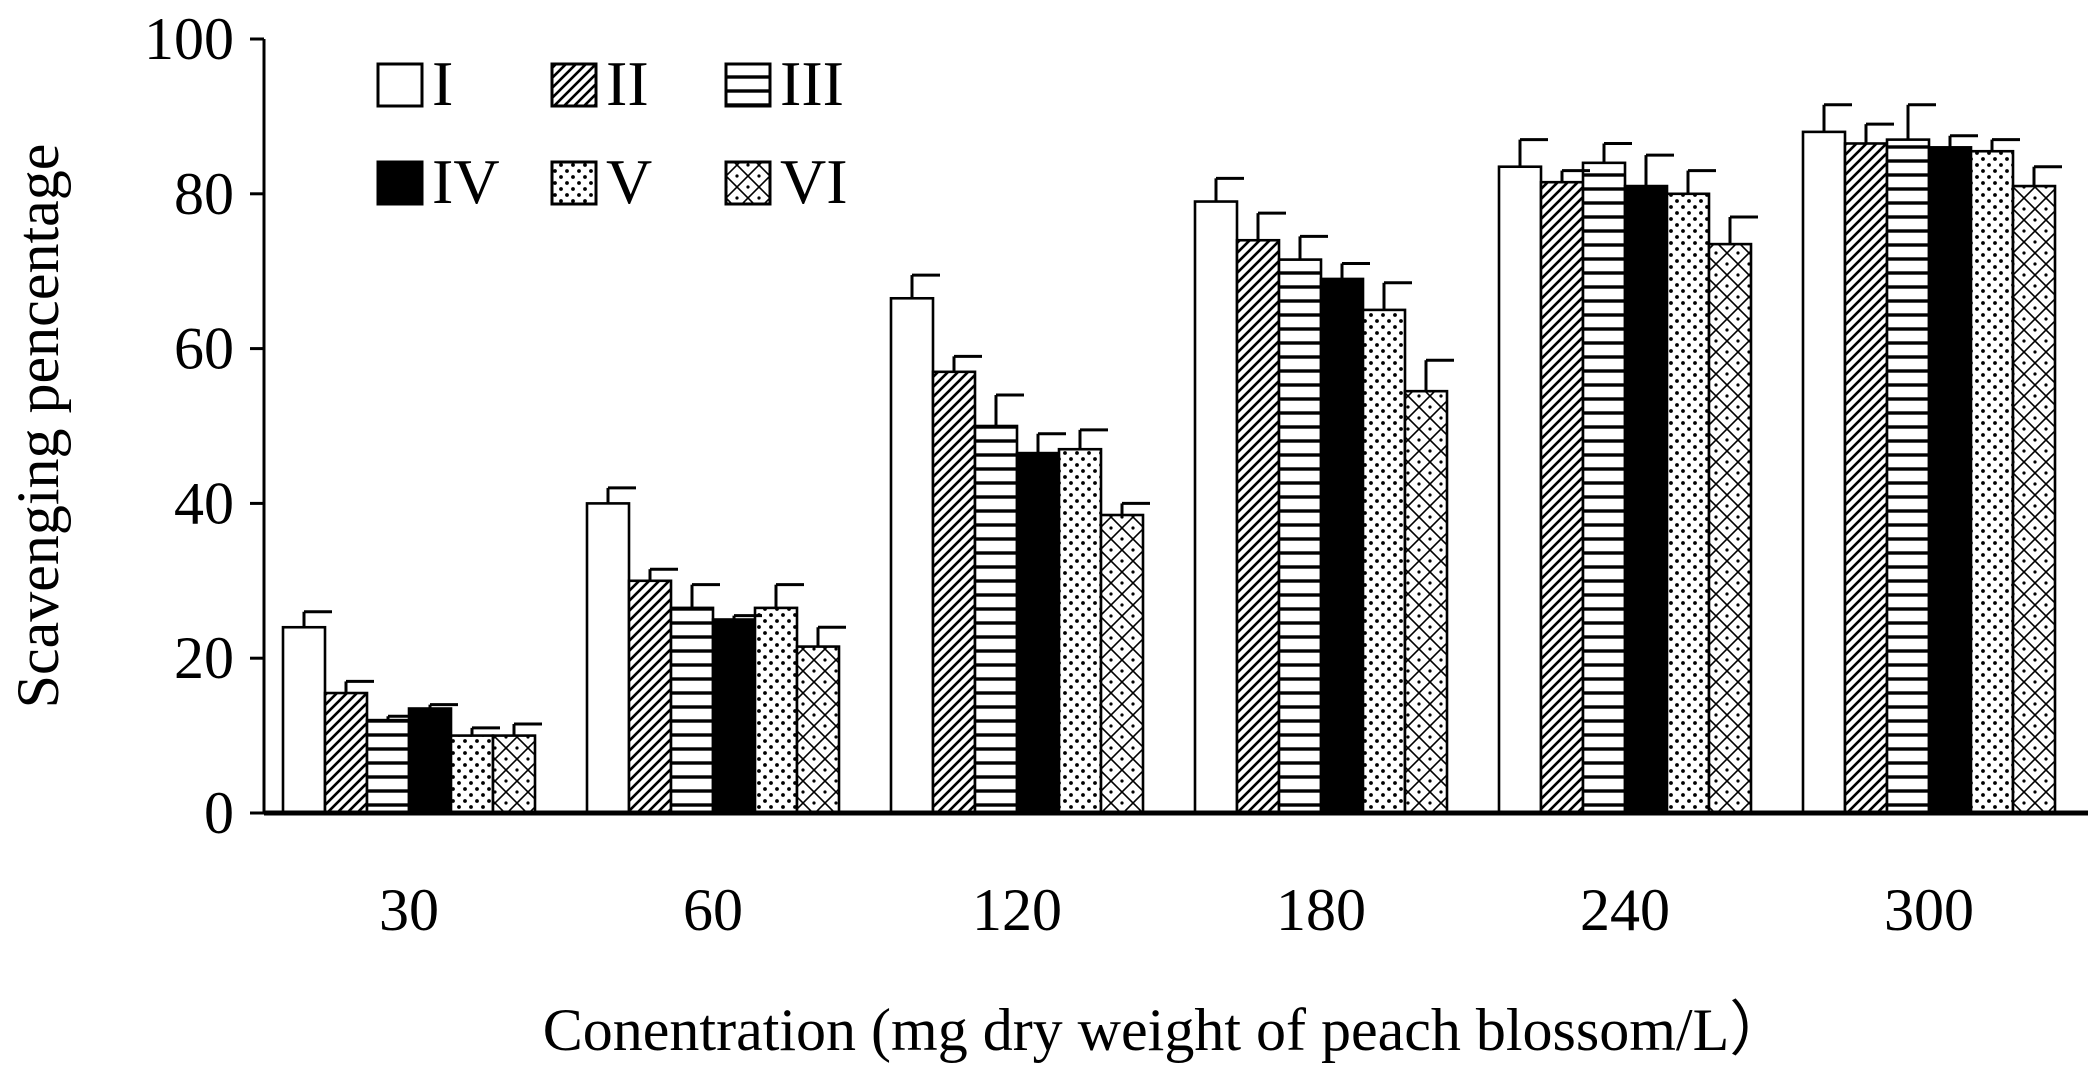 This screenshot has width=2098, height=1074. I want to click on legend-swatch-ii, so click(574, 85).